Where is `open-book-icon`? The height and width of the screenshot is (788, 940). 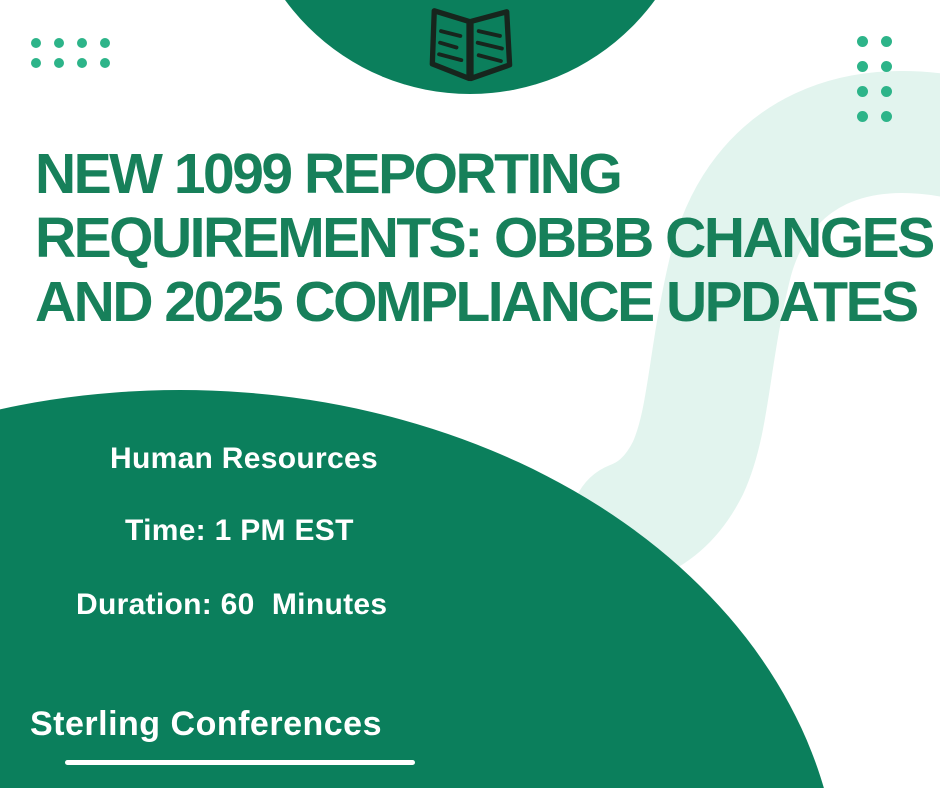 open-book-icon is located at coordinates (471, 45).